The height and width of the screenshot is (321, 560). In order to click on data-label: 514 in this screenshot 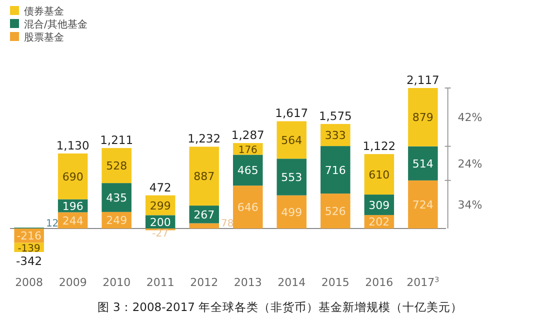, I will do `click(423, 163)`.